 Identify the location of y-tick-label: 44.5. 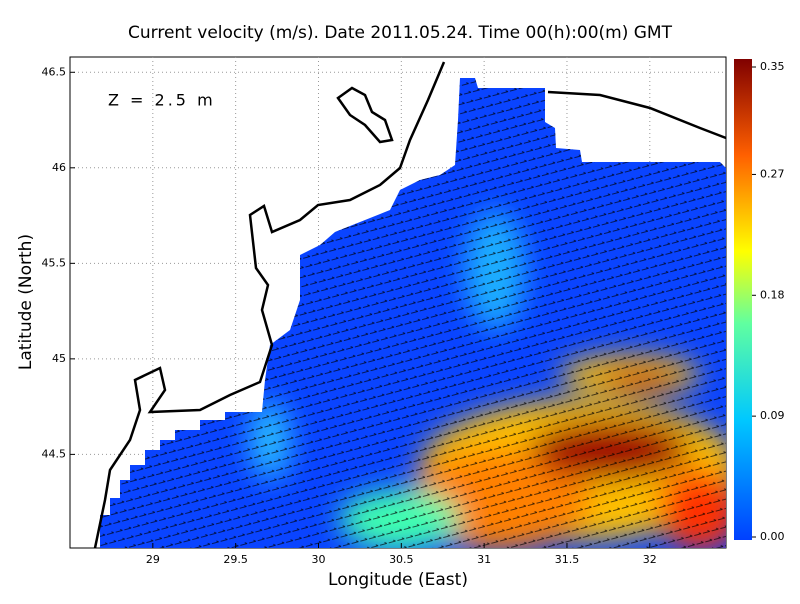
(54, 453).